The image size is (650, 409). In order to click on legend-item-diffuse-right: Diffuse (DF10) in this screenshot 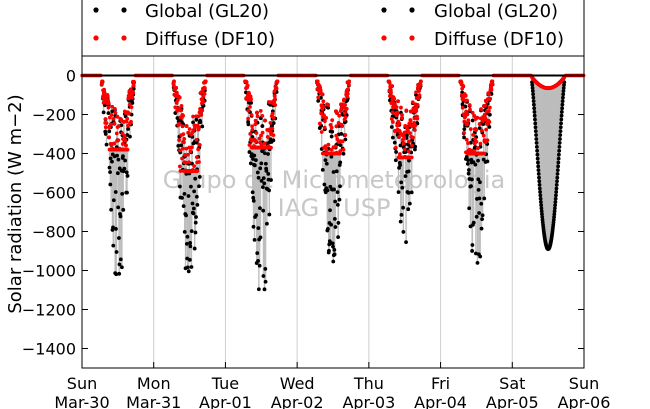, I will do `click(472, 39)`.